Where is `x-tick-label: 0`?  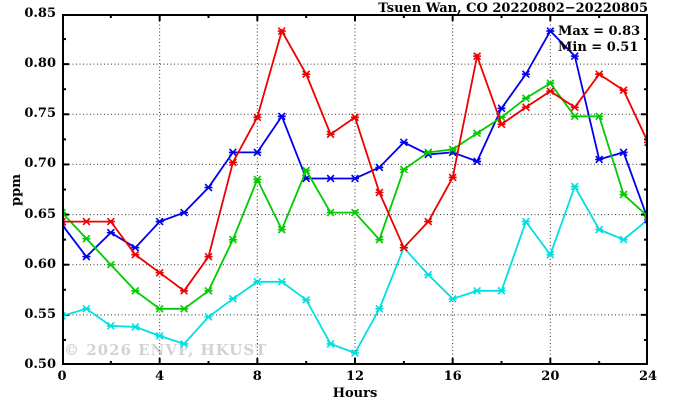 x-tick-label: 0 is located at coordinates (62, 376).